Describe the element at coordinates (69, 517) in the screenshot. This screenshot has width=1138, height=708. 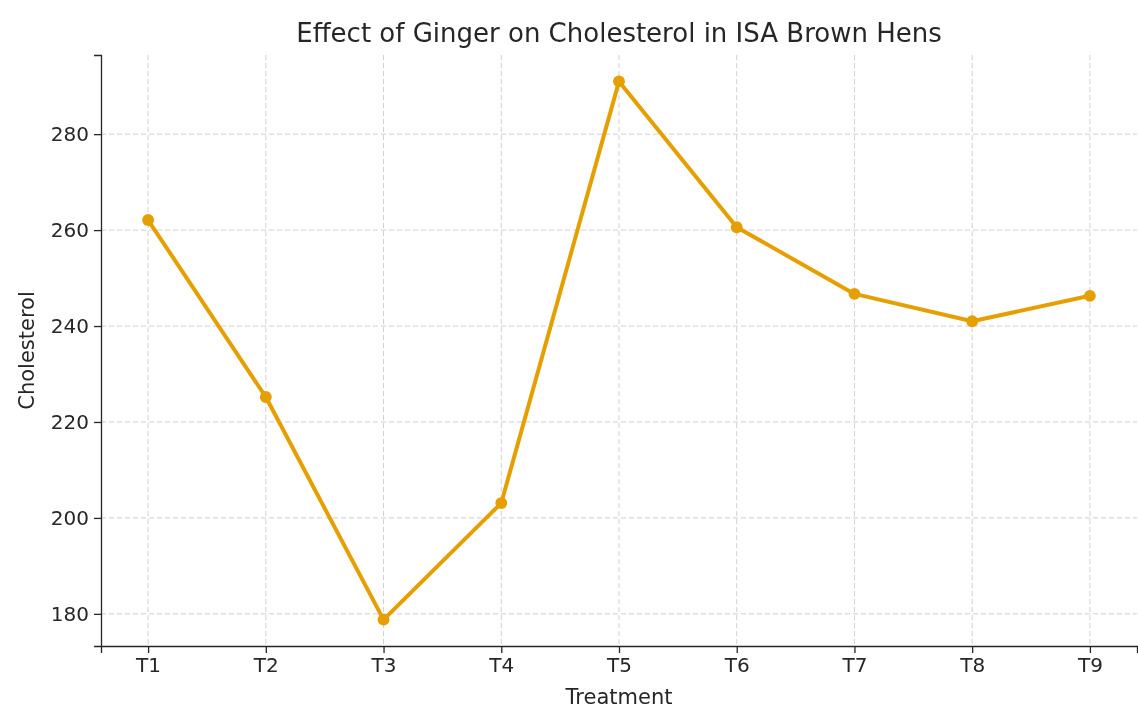
I see `y-tick-label: 200` at that location.